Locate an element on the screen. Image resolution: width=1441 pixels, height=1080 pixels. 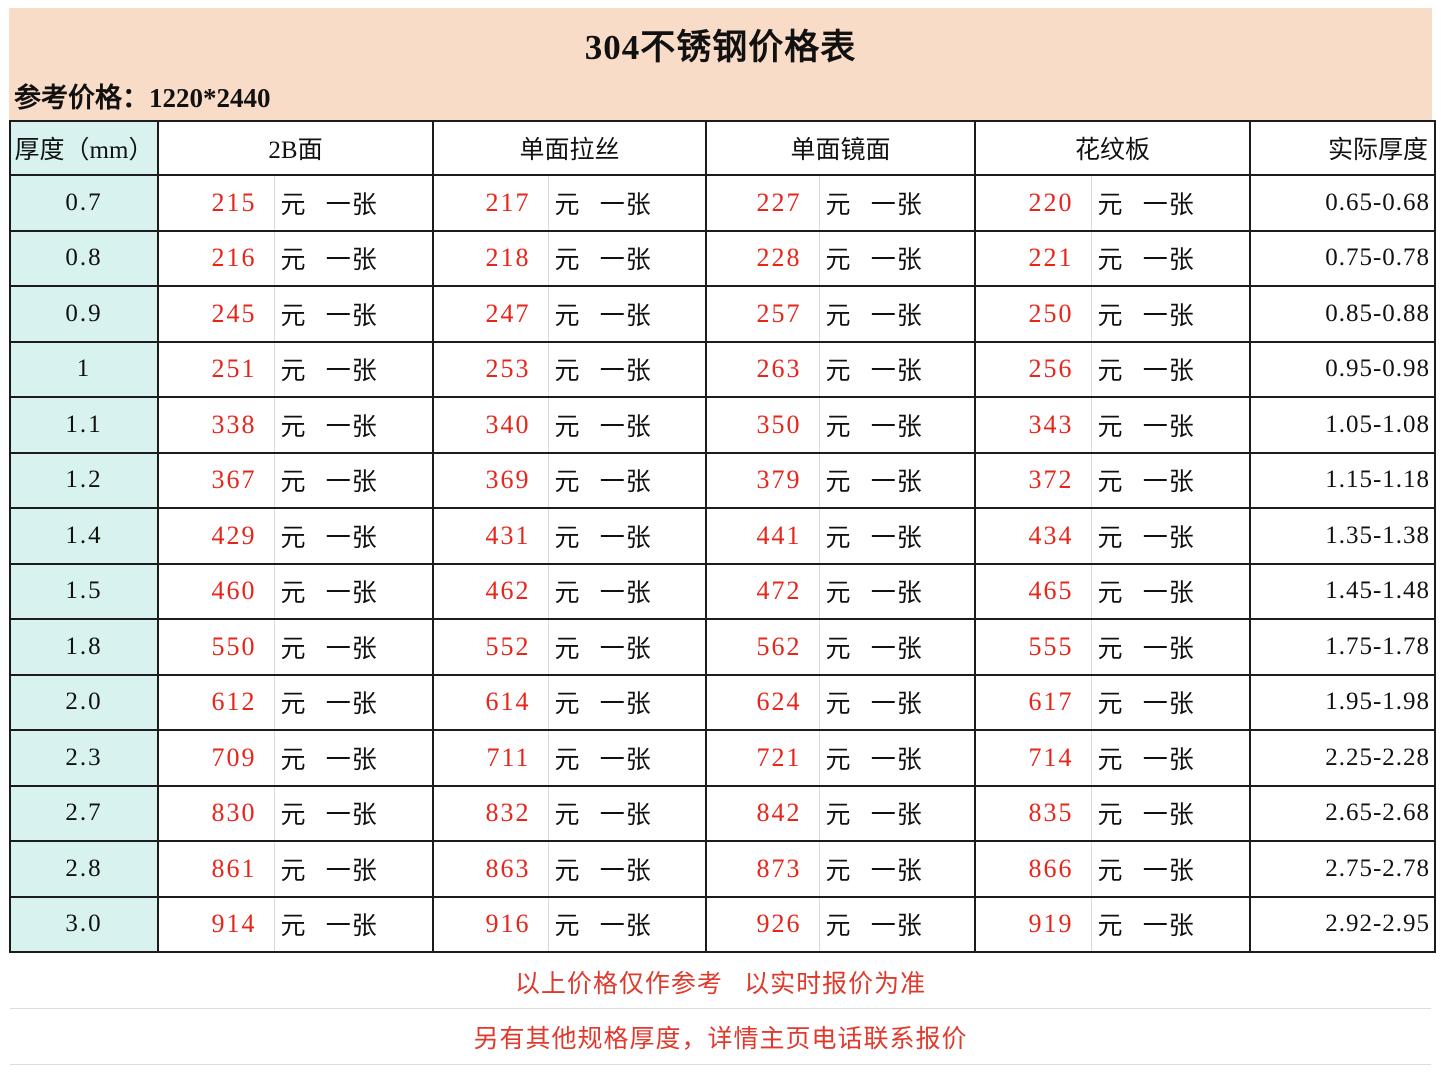
actual-thickness-cell: 1.95-1.98 is located at coordinates (1343, 702).